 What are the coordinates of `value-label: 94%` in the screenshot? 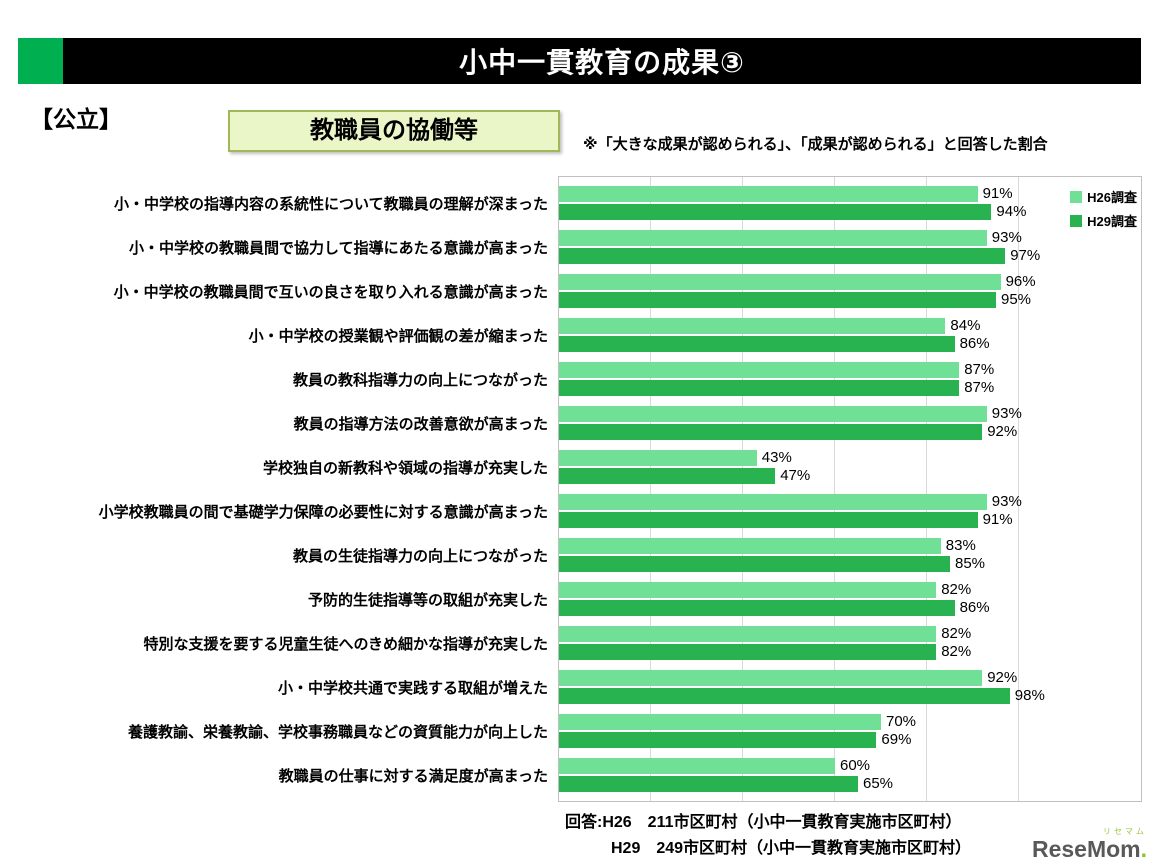 It's located at (1011, 211).